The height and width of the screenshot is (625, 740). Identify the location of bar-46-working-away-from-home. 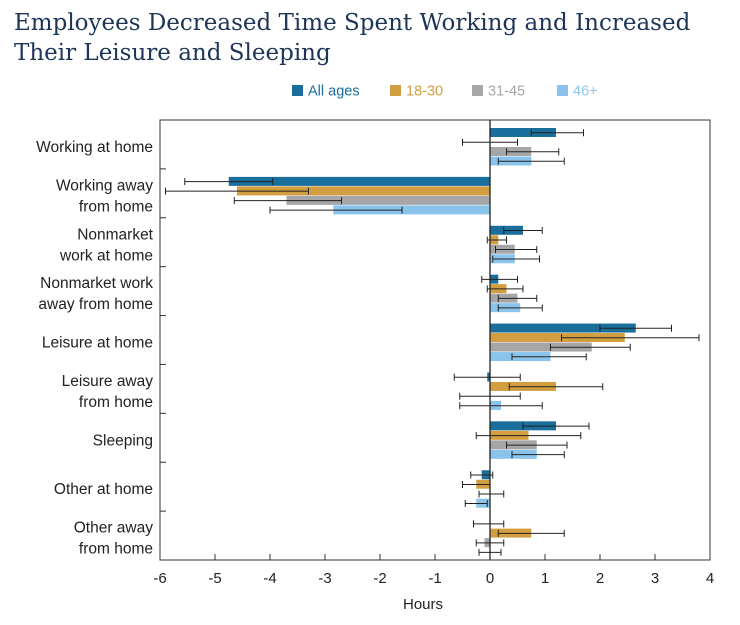
(411, 210).